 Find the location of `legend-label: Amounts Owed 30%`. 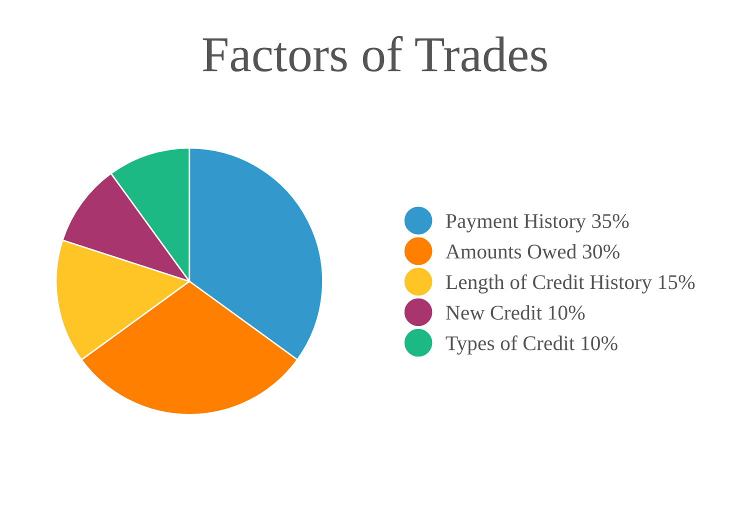

legend-label: Amounts Owed 30% is located at coordinates (533, 251).